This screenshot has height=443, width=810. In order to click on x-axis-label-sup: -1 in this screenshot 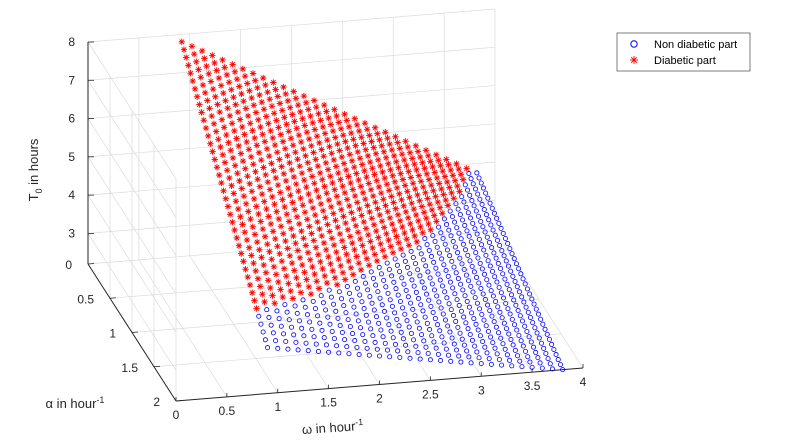, I will do `click(359, 422)`.